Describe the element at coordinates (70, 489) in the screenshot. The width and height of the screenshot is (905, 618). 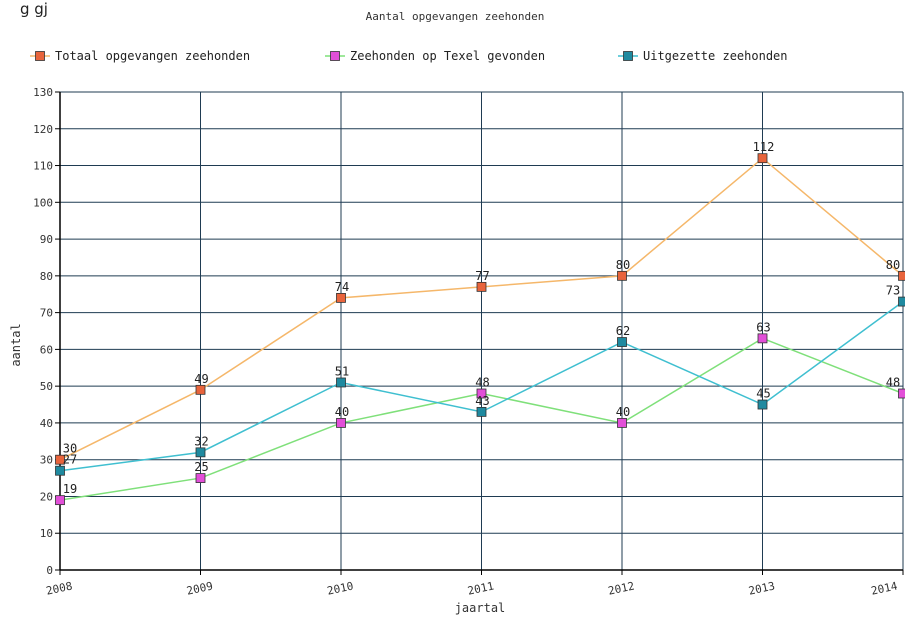
I see `data-label: 19` at that location.